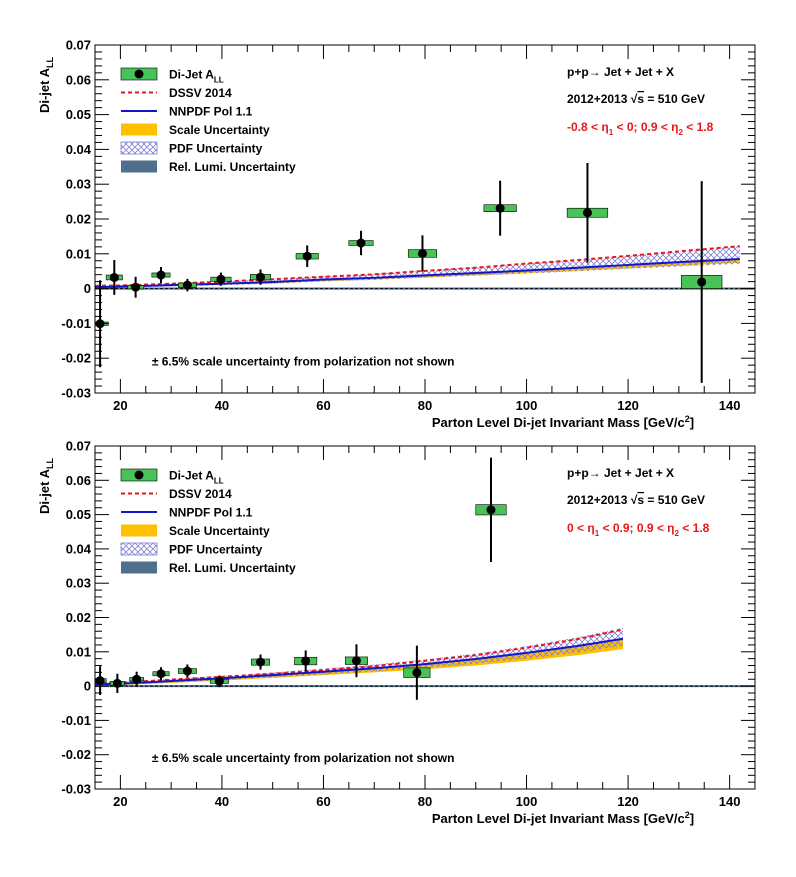 This screenshot has height=877, width=796. Describe the element at coordinates (139, 567) in the screenshot. I see `legend-symbol-lumi` at that location.